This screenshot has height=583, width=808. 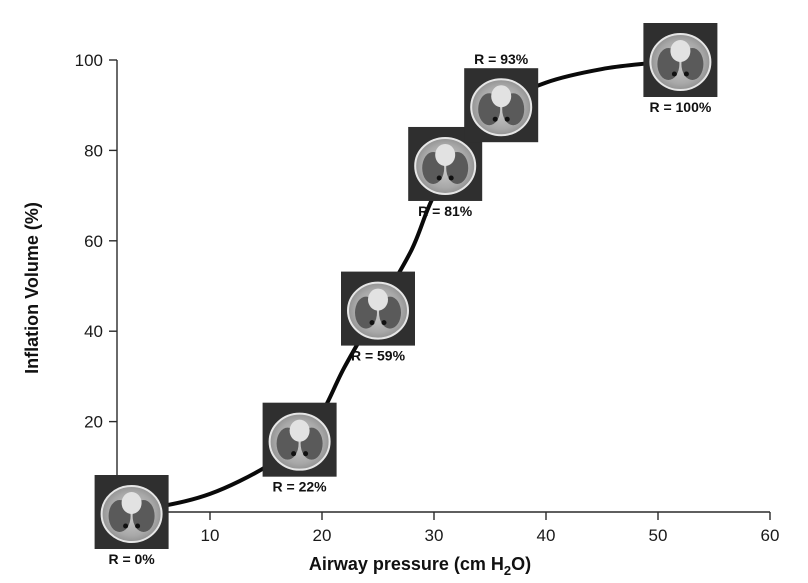 What do you see at coordinates (322, 535) in the screenshot?
I see `x-tick-label: 20` at bounding box center [322, 535].